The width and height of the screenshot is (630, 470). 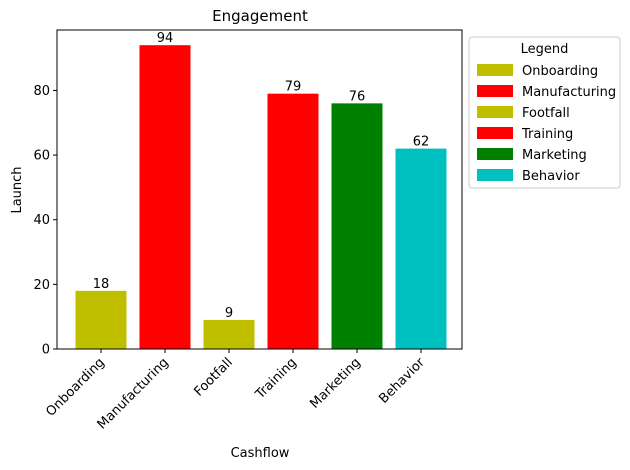 What do you see at coordinates (357, 96) in the screenshot?
I see `bar-value-label: 76` at bounding box center [357, 96].